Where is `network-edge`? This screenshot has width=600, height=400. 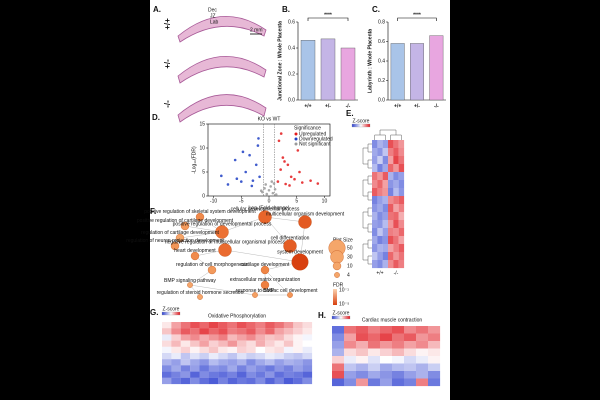 network-edge is located at coordinates (262, 256).